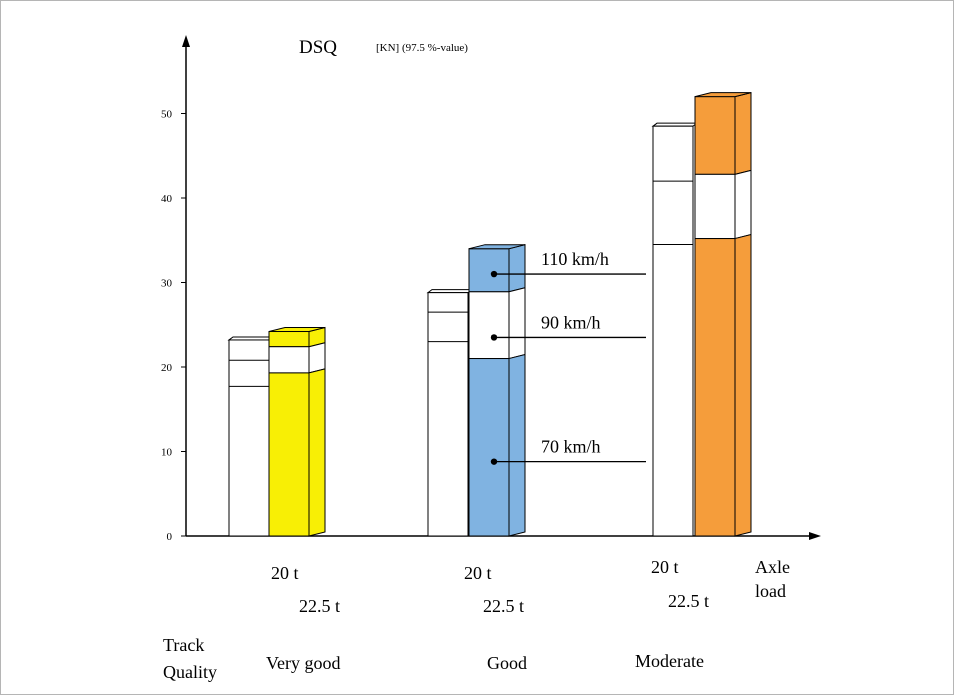 The height and width of the screenshot is (695, 954). I want to click on y-tick-label-30: 30, so click(167, 284).